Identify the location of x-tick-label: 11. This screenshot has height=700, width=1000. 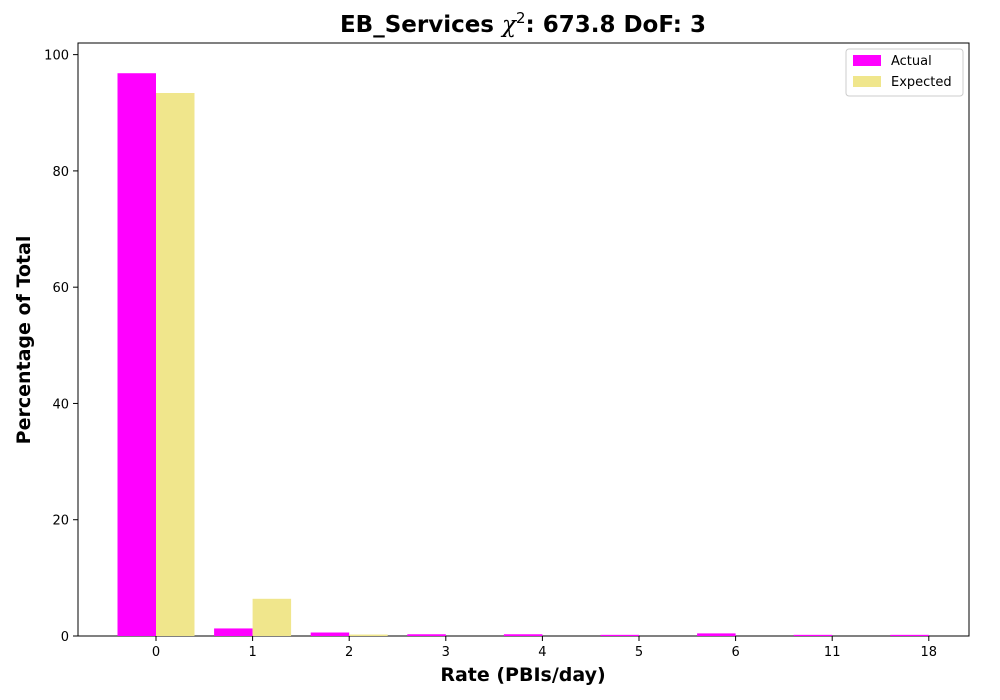
(832, 652).